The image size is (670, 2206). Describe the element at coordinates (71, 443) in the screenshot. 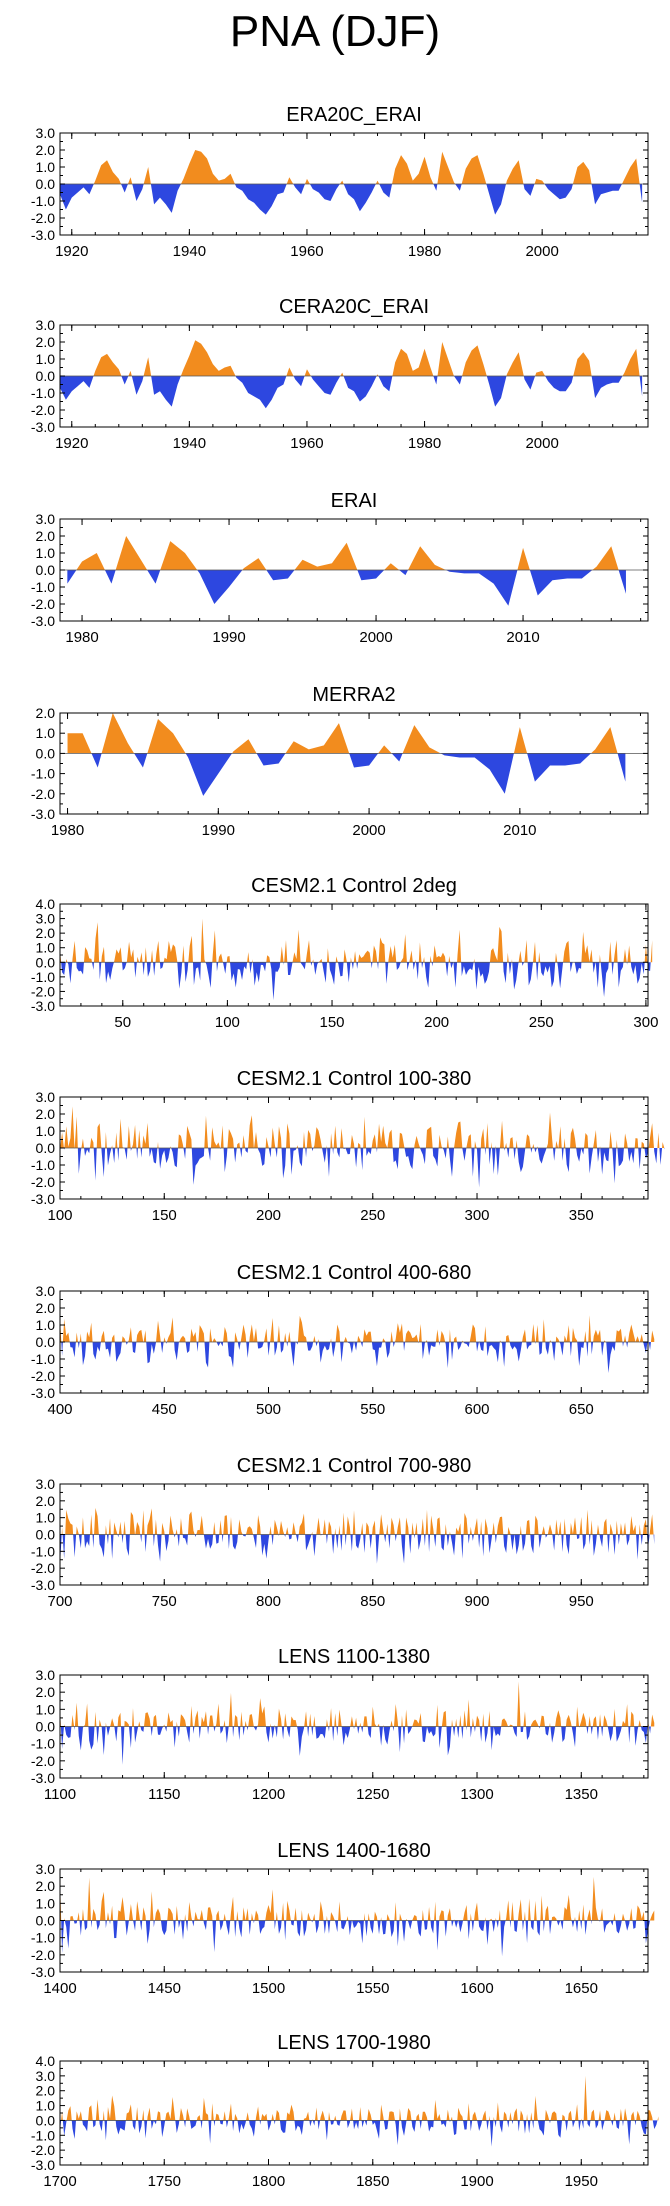

I see `x-tick-label: 1920` at that location.